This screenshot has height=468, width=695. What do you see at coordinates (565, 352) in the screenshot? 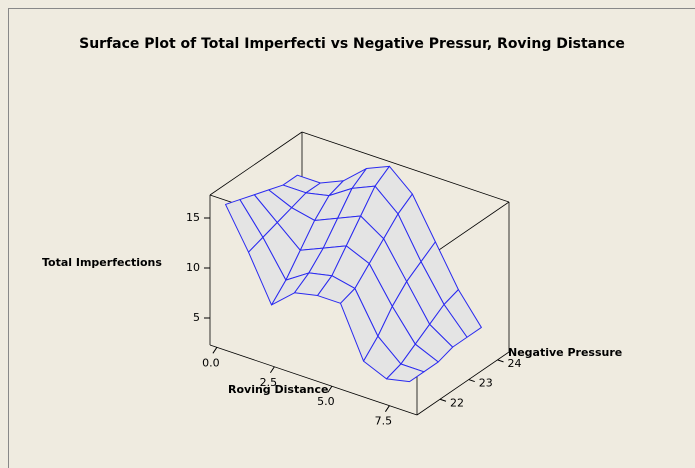
I see `y-axis-label: Negative Pressure` at bounding box center [565, 352].